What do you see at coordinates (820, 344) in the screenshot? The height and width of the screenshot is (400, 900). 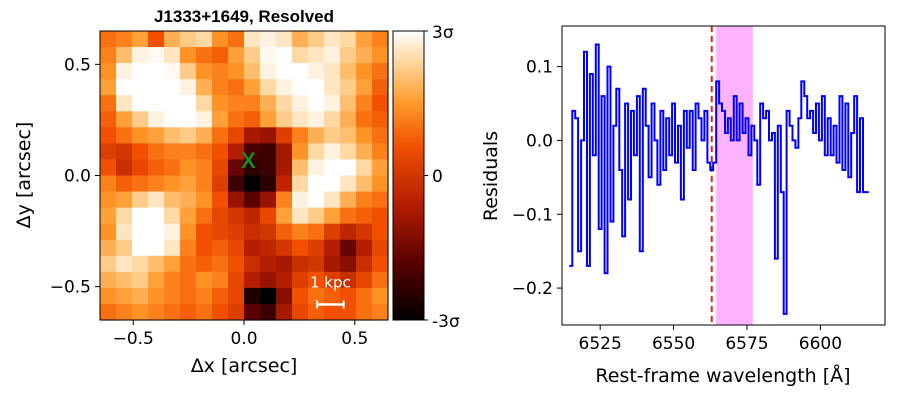 I see `residuals-x-tick-label: 6600` at bounding box center [820, 344].